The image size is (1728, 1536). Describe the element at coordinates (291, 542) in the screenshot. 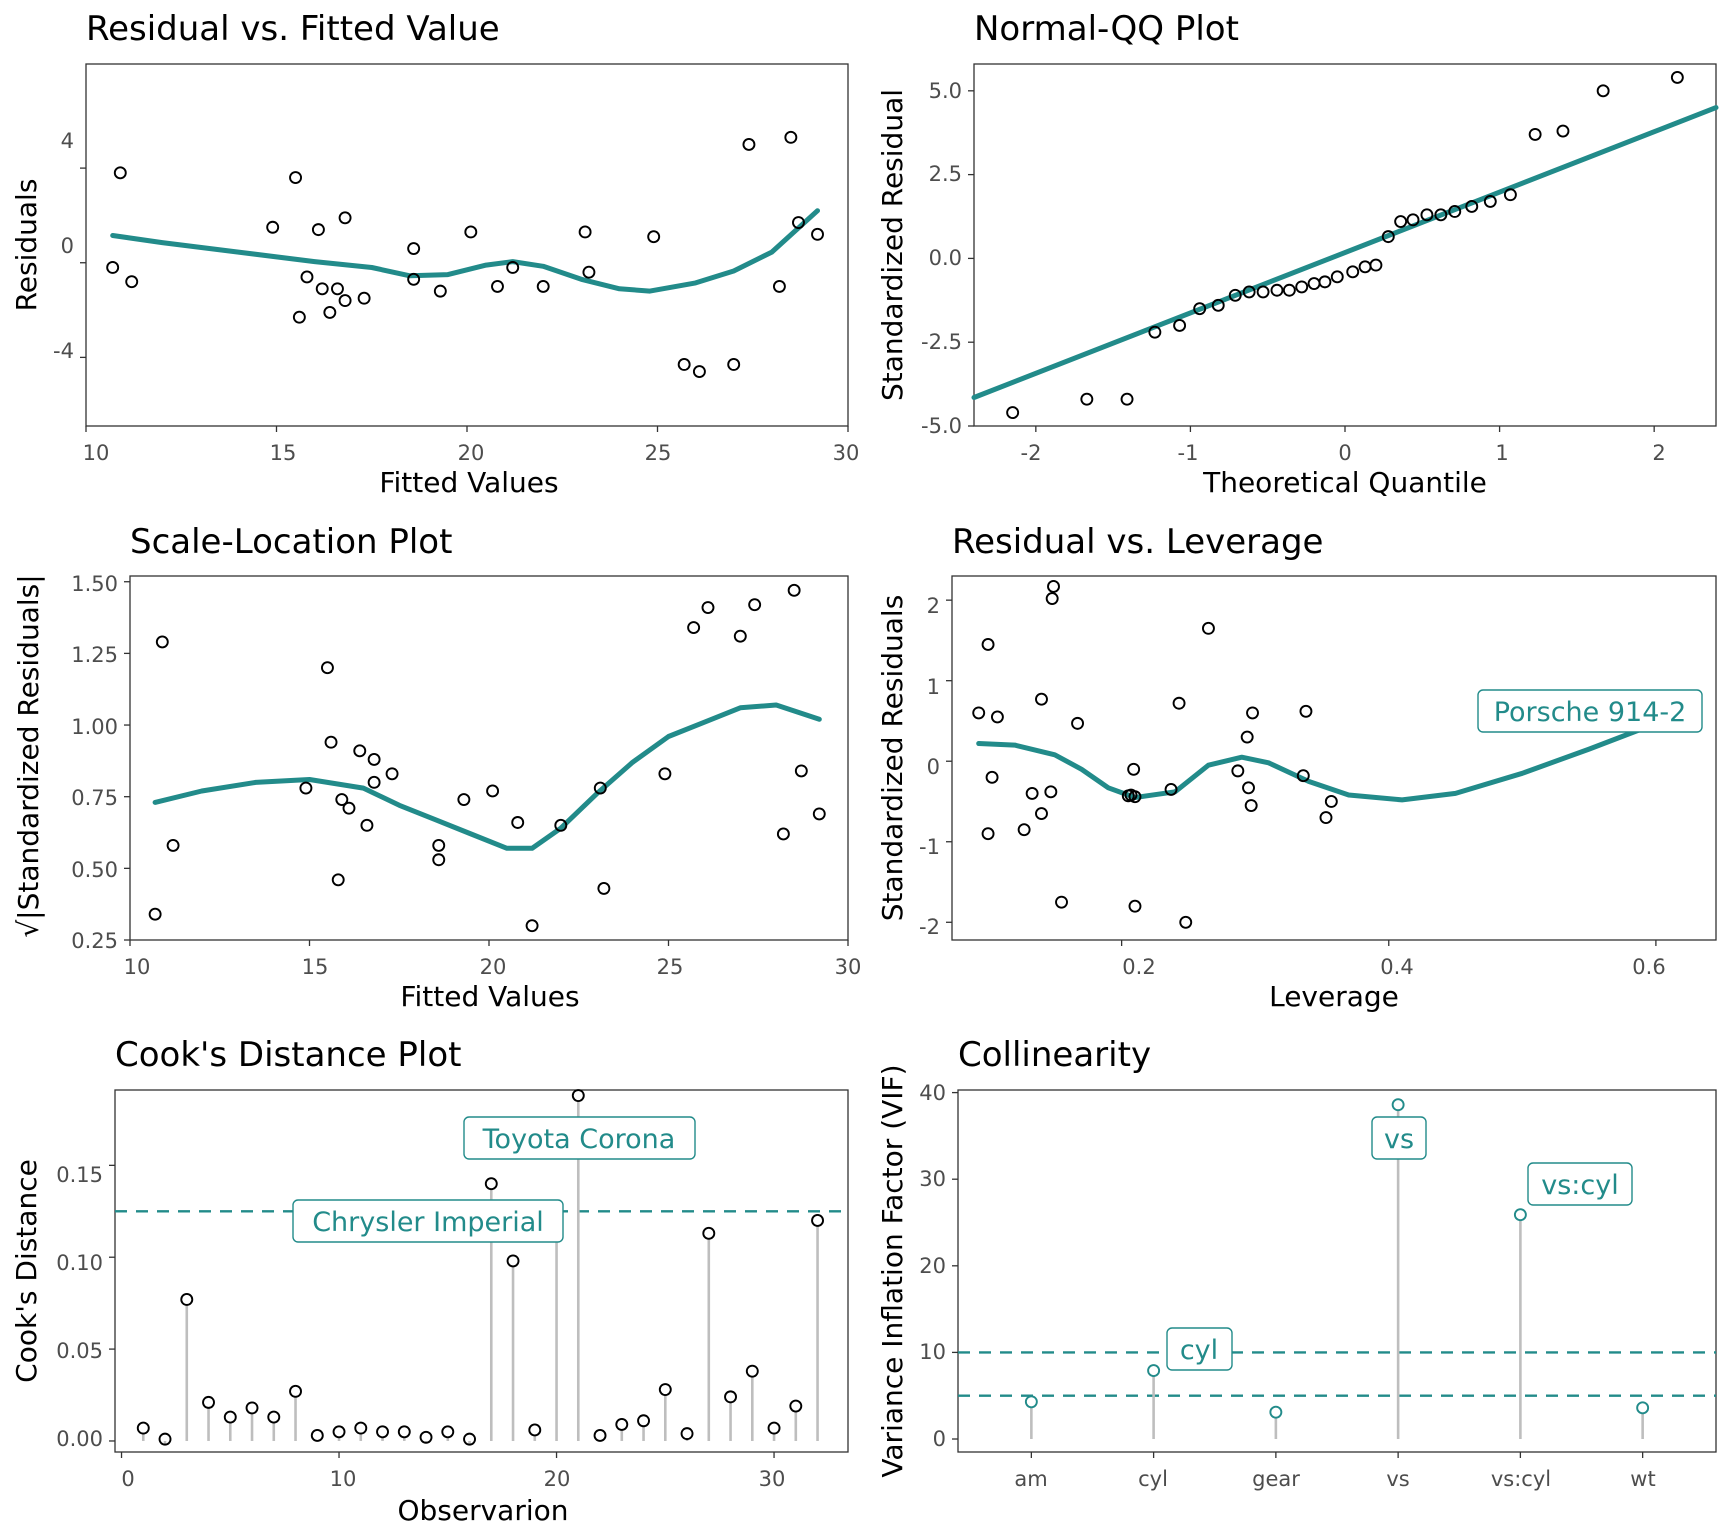

I see `panel-title: Scale-Location Plot` at that location.